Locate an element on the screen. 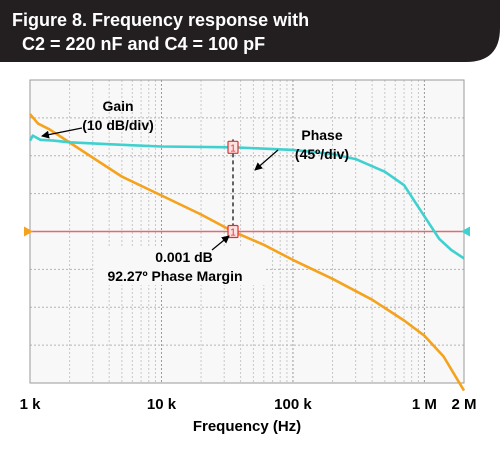 The width and height of the screenshot is (500, 460). x-tick-label: 2 M is located at coordinates (463, 404).